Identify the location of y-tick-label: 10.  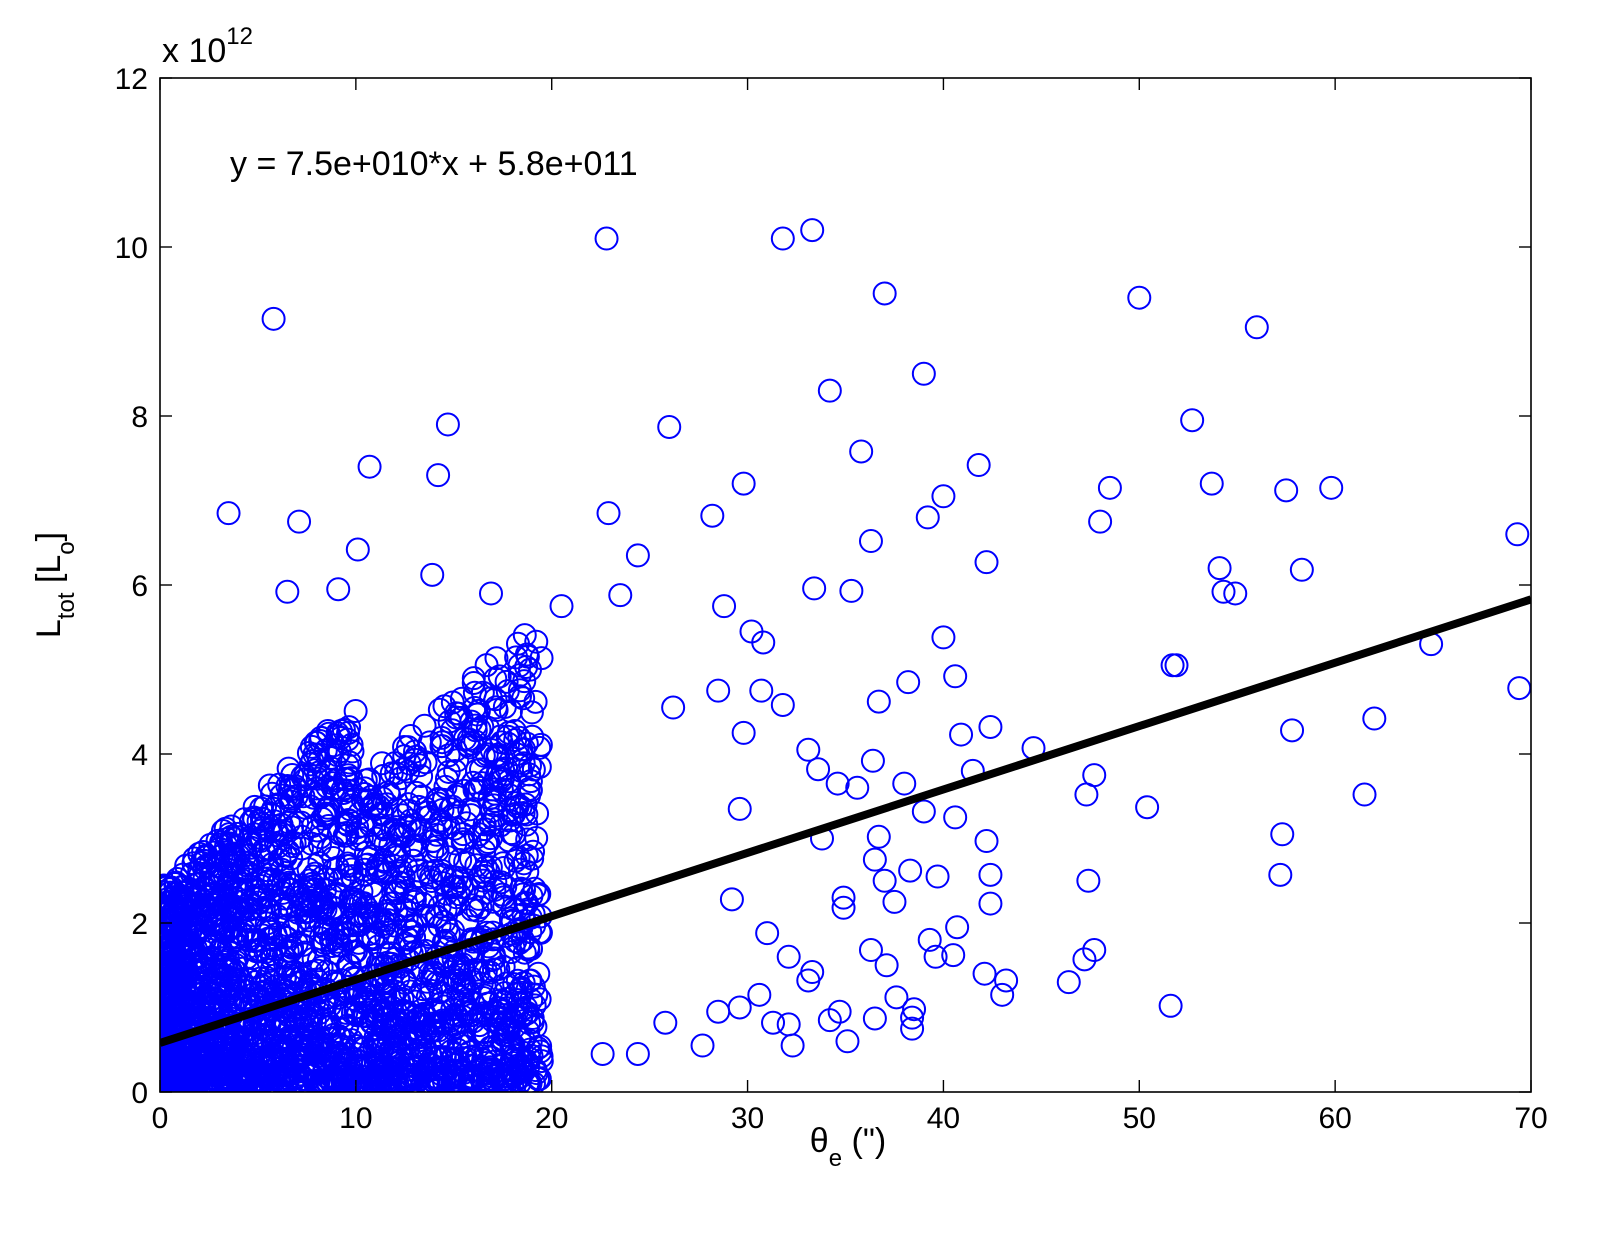
(131, 248).